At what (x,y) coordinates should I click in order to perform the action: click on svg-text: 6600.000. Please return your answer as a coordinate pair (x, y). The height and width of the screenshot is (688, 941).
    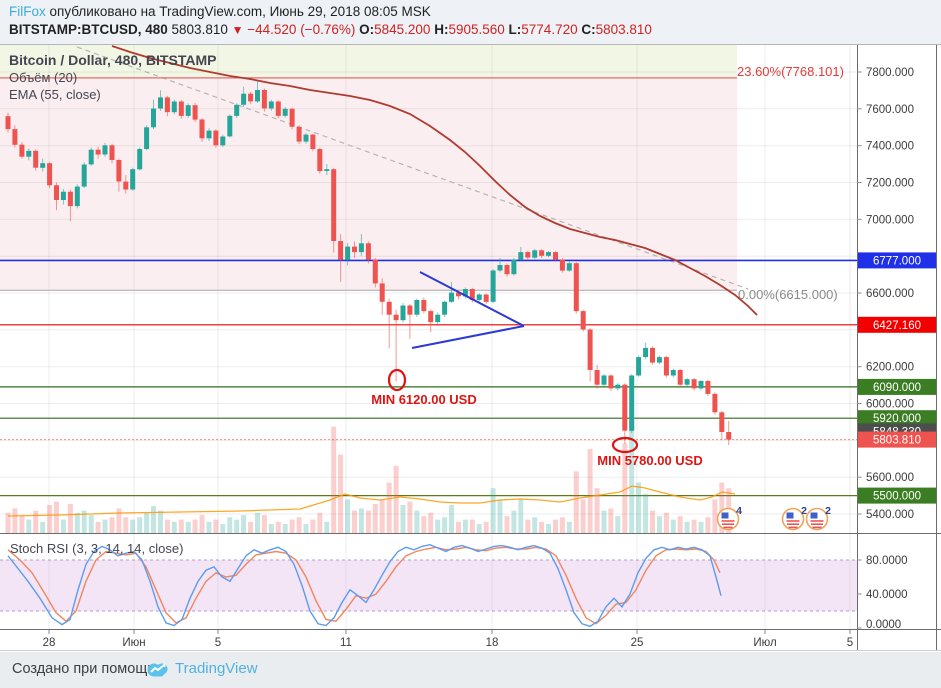
    Looking at the image, I should click on (890, 294).